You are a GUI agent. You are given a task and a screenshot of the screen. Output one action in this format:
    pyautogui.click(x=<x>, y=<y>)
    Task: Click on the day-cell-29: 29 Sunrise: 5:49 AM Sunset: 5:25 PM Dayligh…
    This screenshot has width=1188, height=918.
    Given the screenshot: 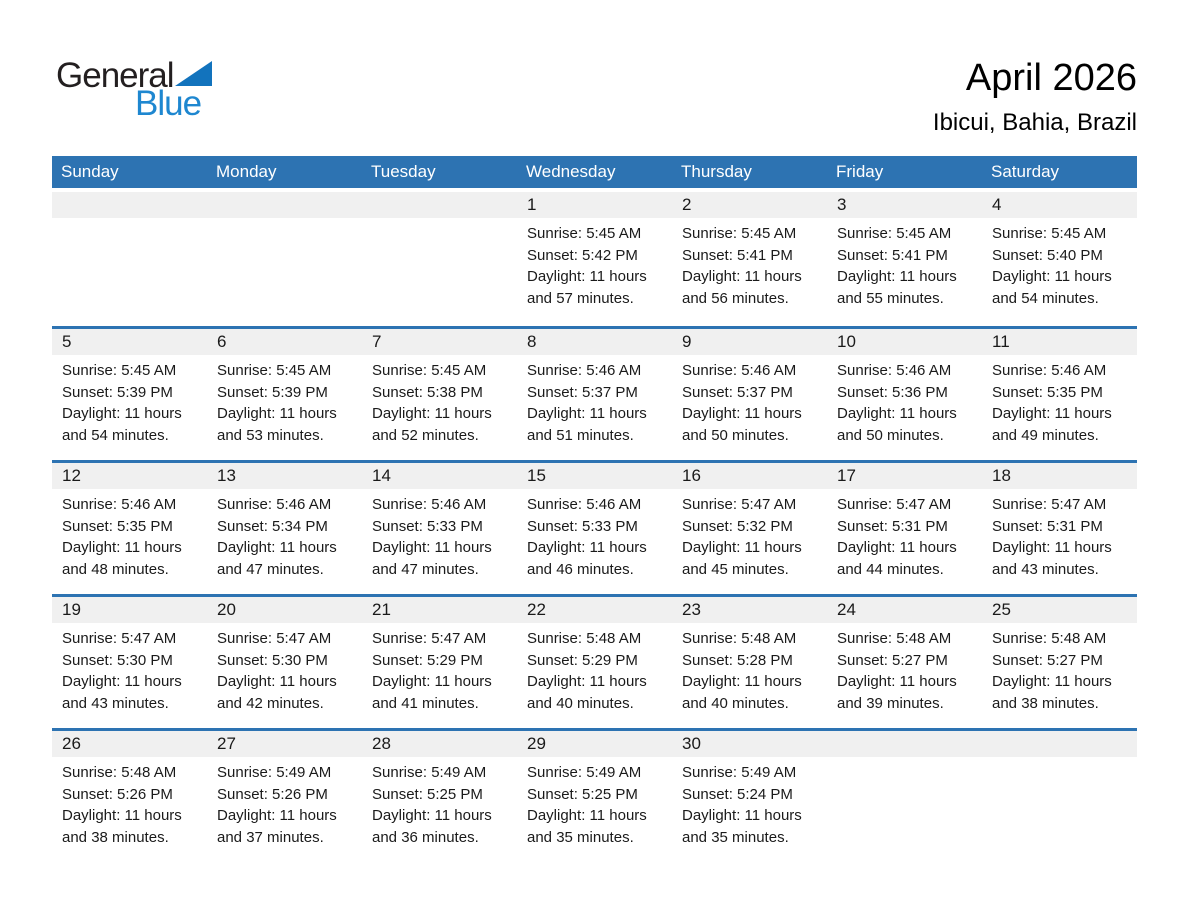 What is the action you would take?
    pyautogui.click(x=594, y=796)
    